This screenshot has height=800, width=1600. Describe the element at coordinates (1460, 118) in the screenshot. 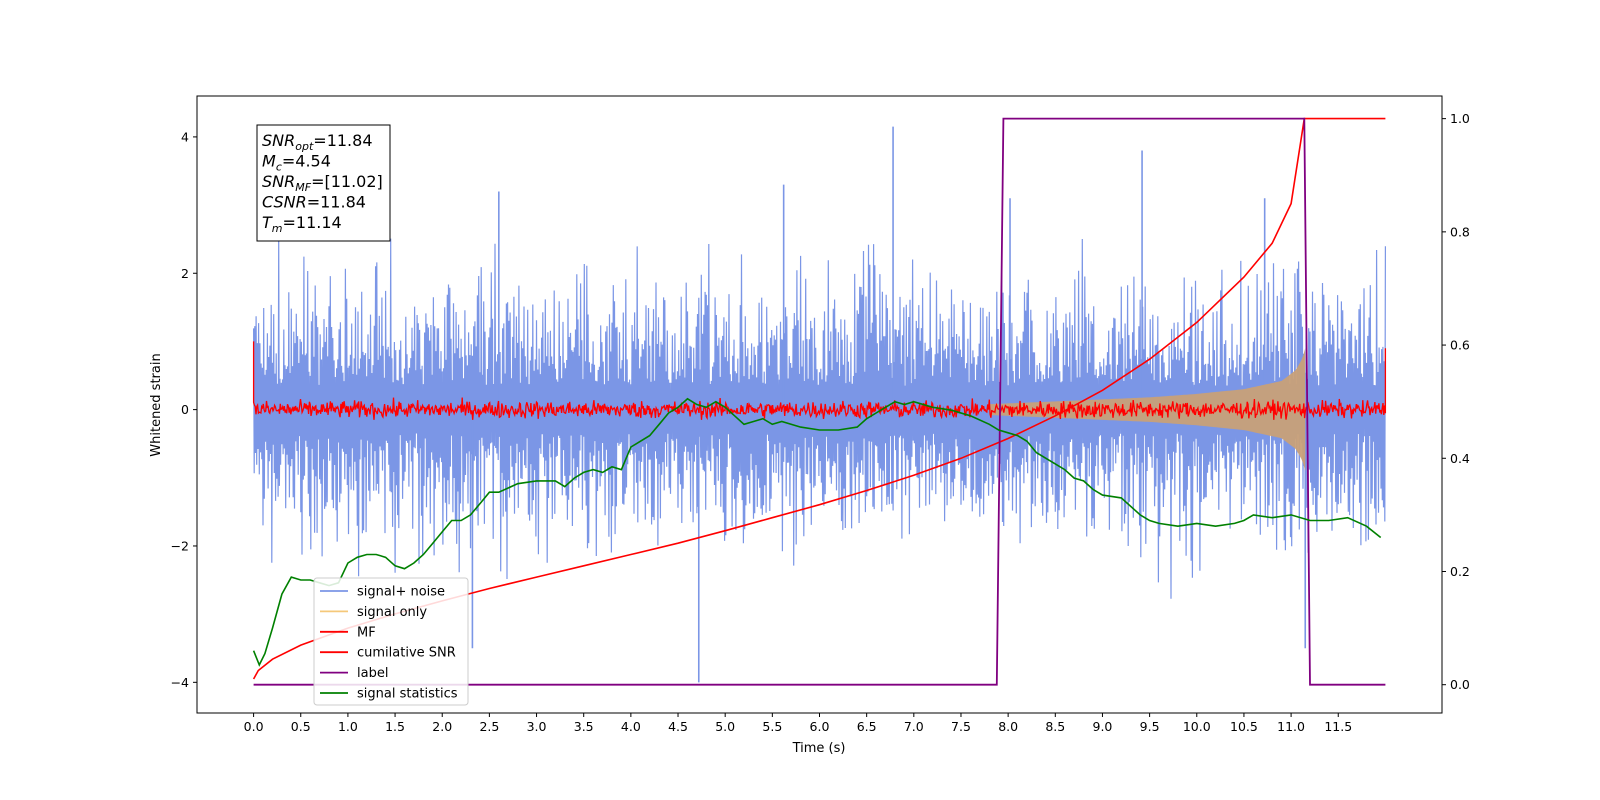

I see `y2-tick-label: 1.0` at that location.